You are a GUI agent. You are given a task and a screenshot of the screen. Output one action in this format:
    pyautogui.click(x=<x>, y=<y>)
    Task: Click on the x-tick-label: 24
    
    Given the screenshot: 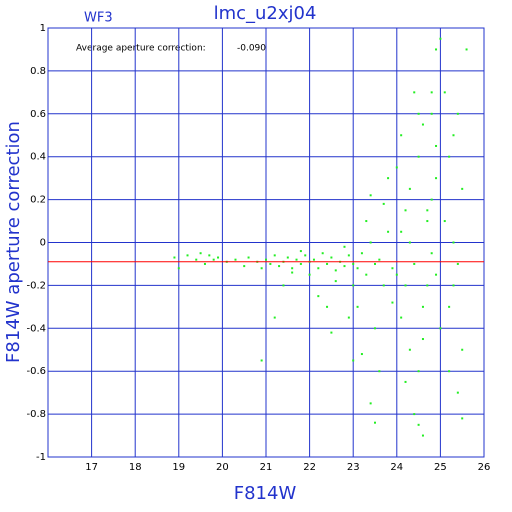 What is the action you would take?
    pyautogui.click(x=396, y=467)
    